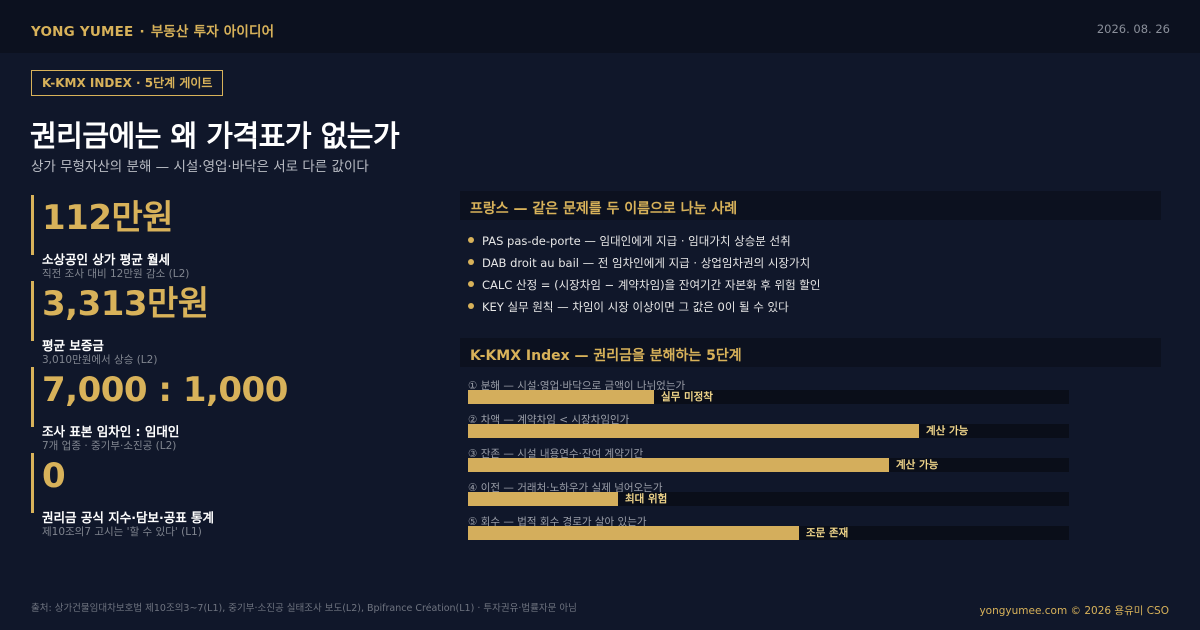 This screenshot has width=1200, height=630. Describe the element at coordinates (215, 136) in the screenshot. I see `page-title: 권리금에는 왜 가격표가 없는가` at that location.